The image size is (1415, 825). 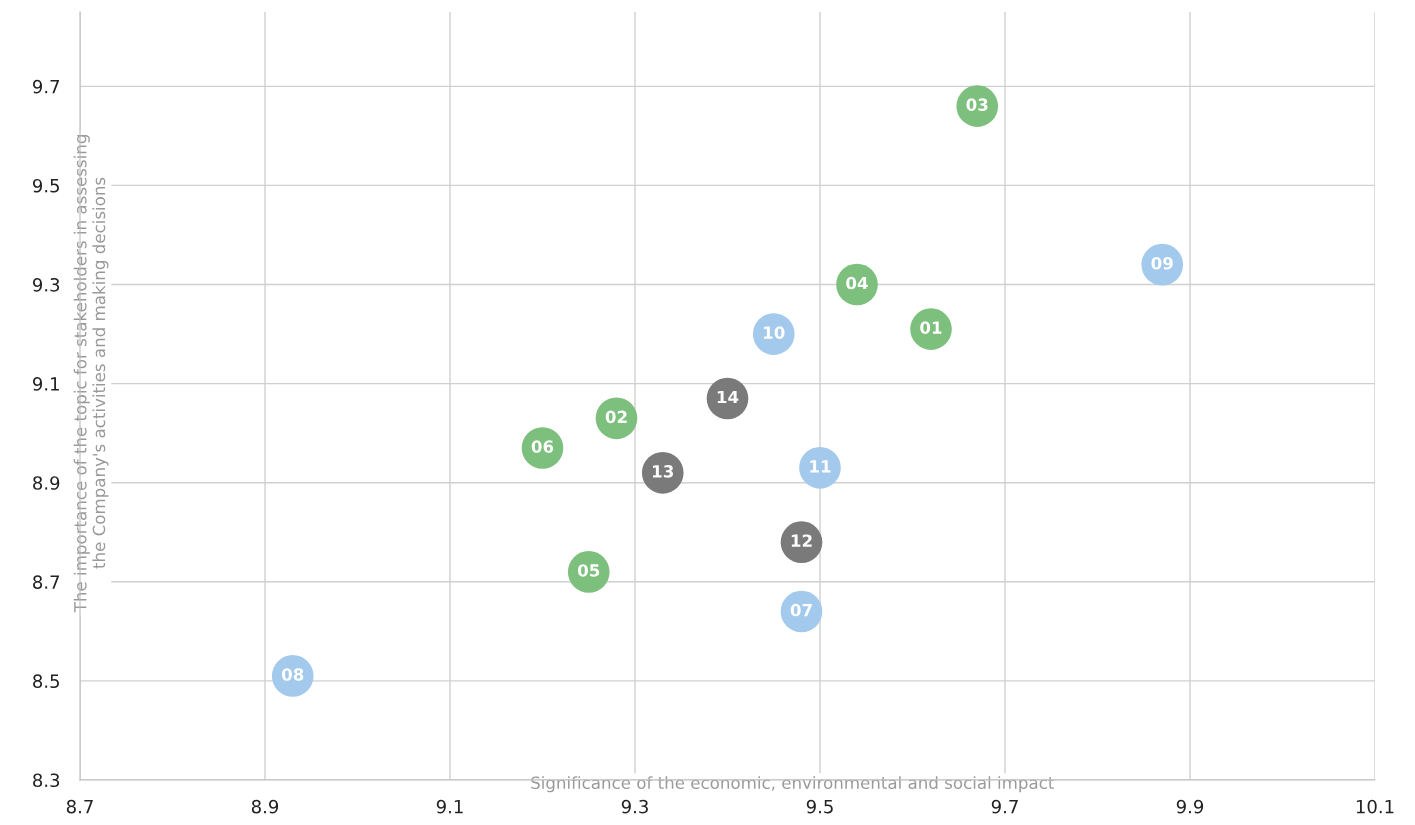 I want to click on y-tick-label: 9.1, so click(x=45, y=384).